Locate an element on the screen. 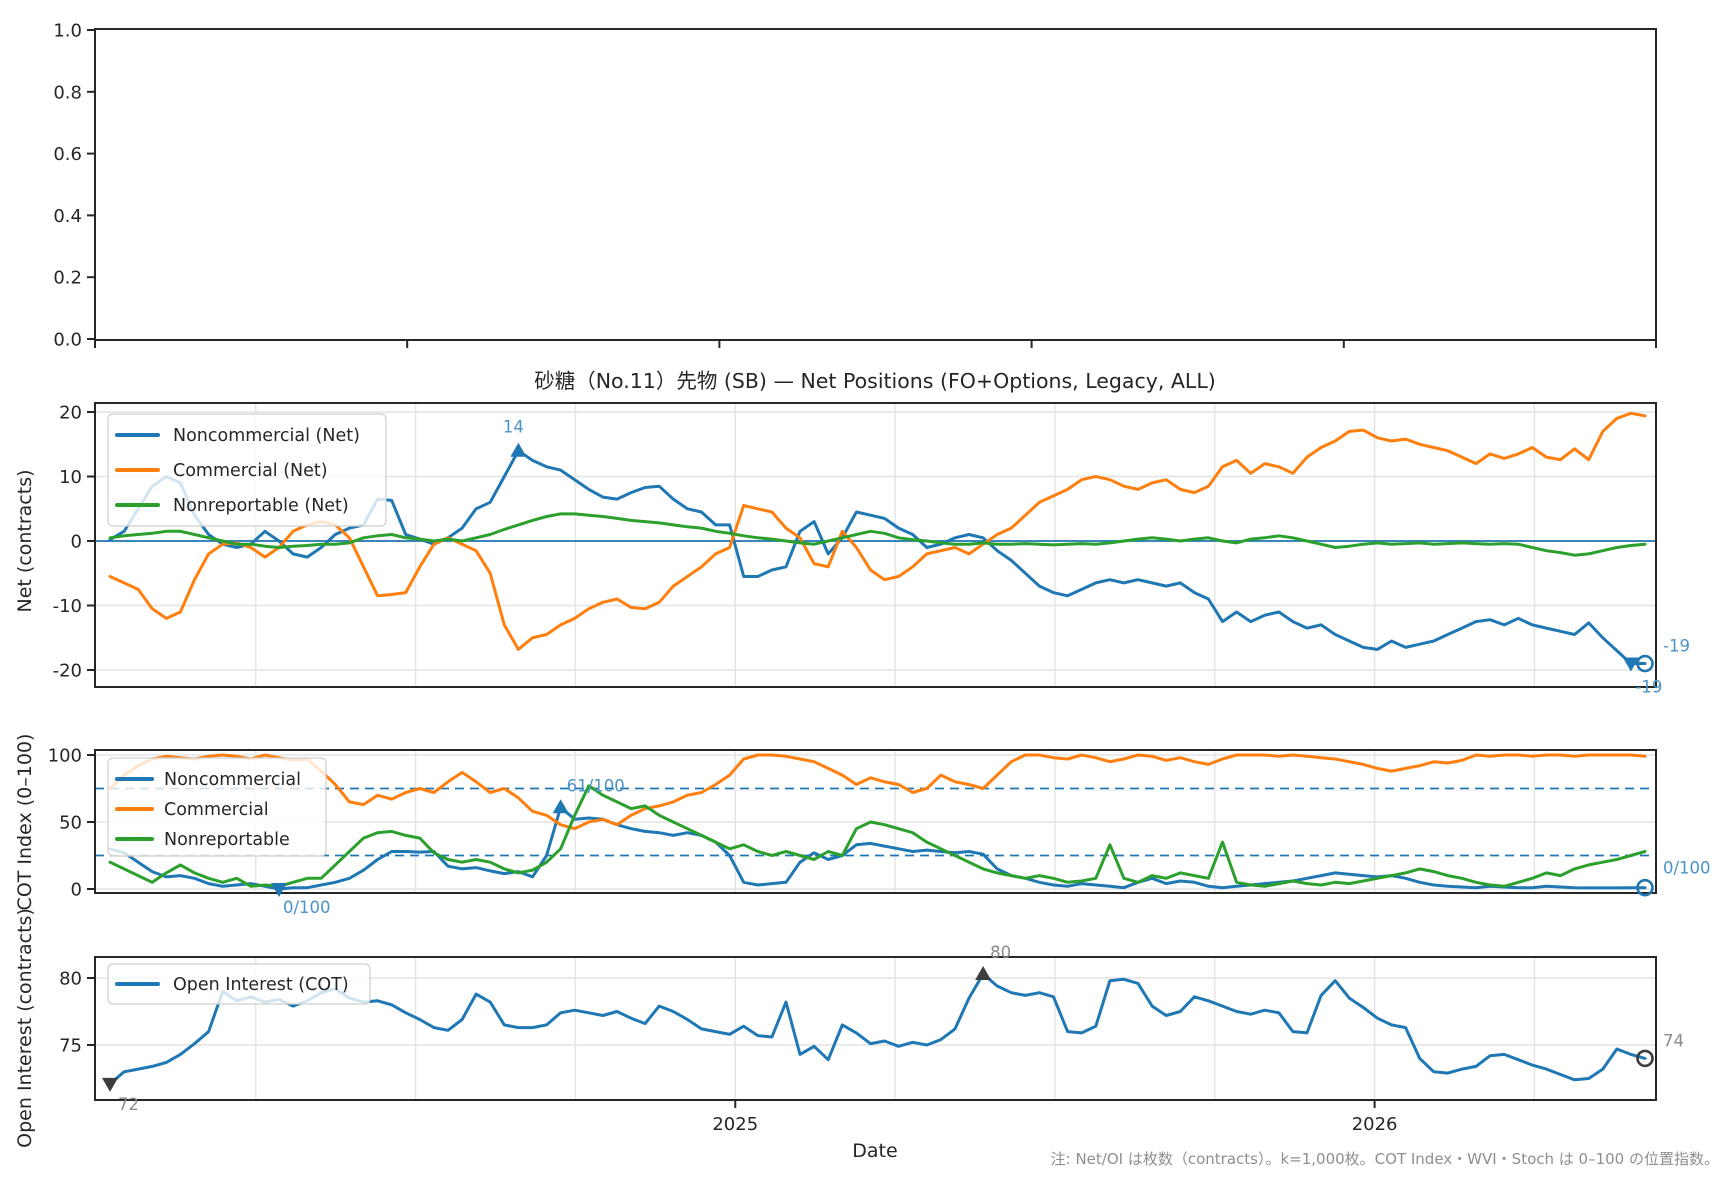  y-tick-label: 80 is located at coordinates (70, 979).